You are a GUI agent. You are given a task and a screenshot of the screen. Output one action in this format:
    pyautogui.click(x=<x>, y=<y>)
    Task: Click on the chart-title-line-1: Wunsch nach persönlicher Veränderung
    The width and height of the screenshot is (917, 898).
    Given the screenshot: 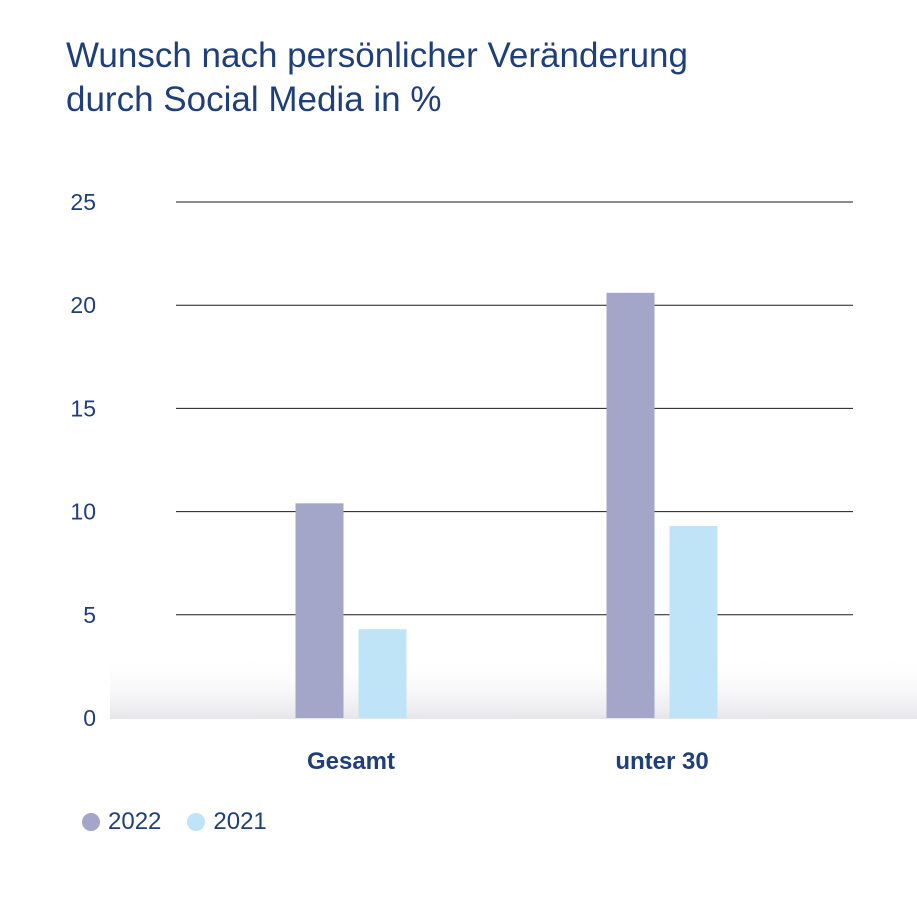 What is the action you would take?
    pyautogui.click(x=377, y=55)
    